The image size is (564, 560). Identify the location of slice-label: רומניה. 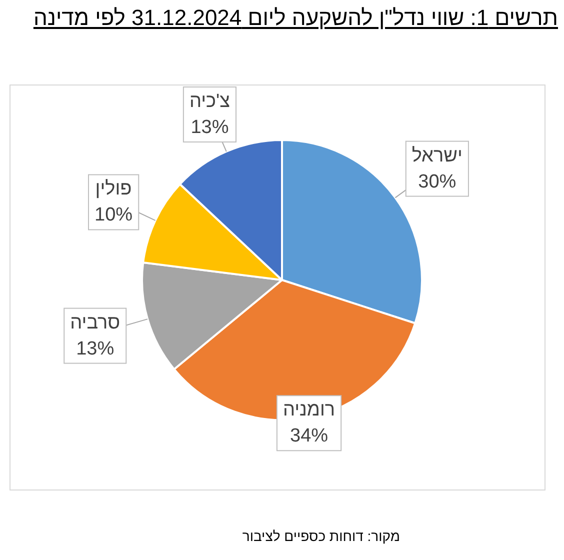
(309, 410).